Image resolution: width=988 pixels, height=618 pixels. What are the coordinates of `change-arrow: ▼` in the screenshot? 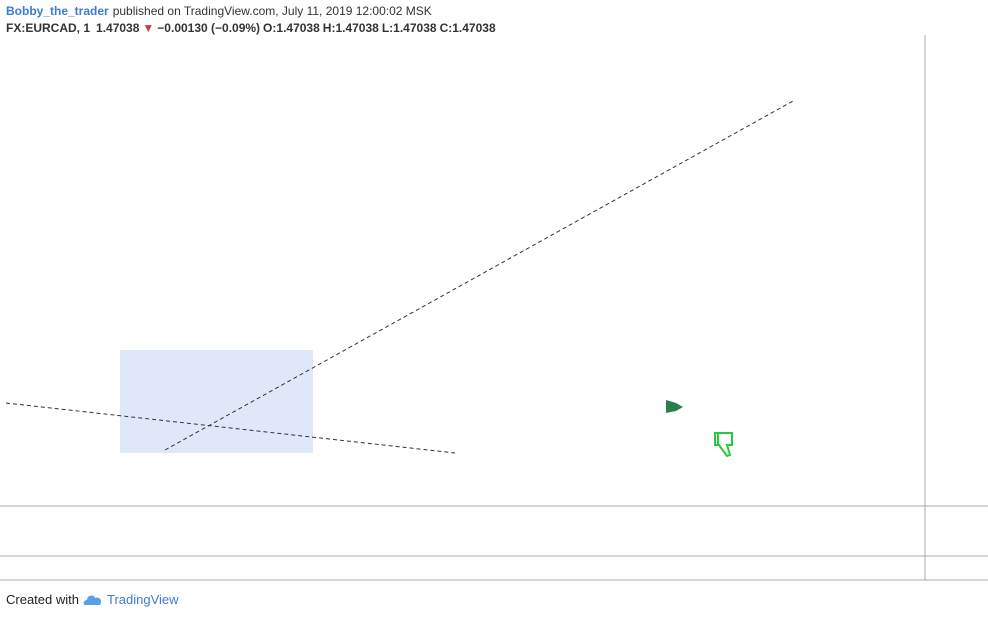 It's located at (148, 28).